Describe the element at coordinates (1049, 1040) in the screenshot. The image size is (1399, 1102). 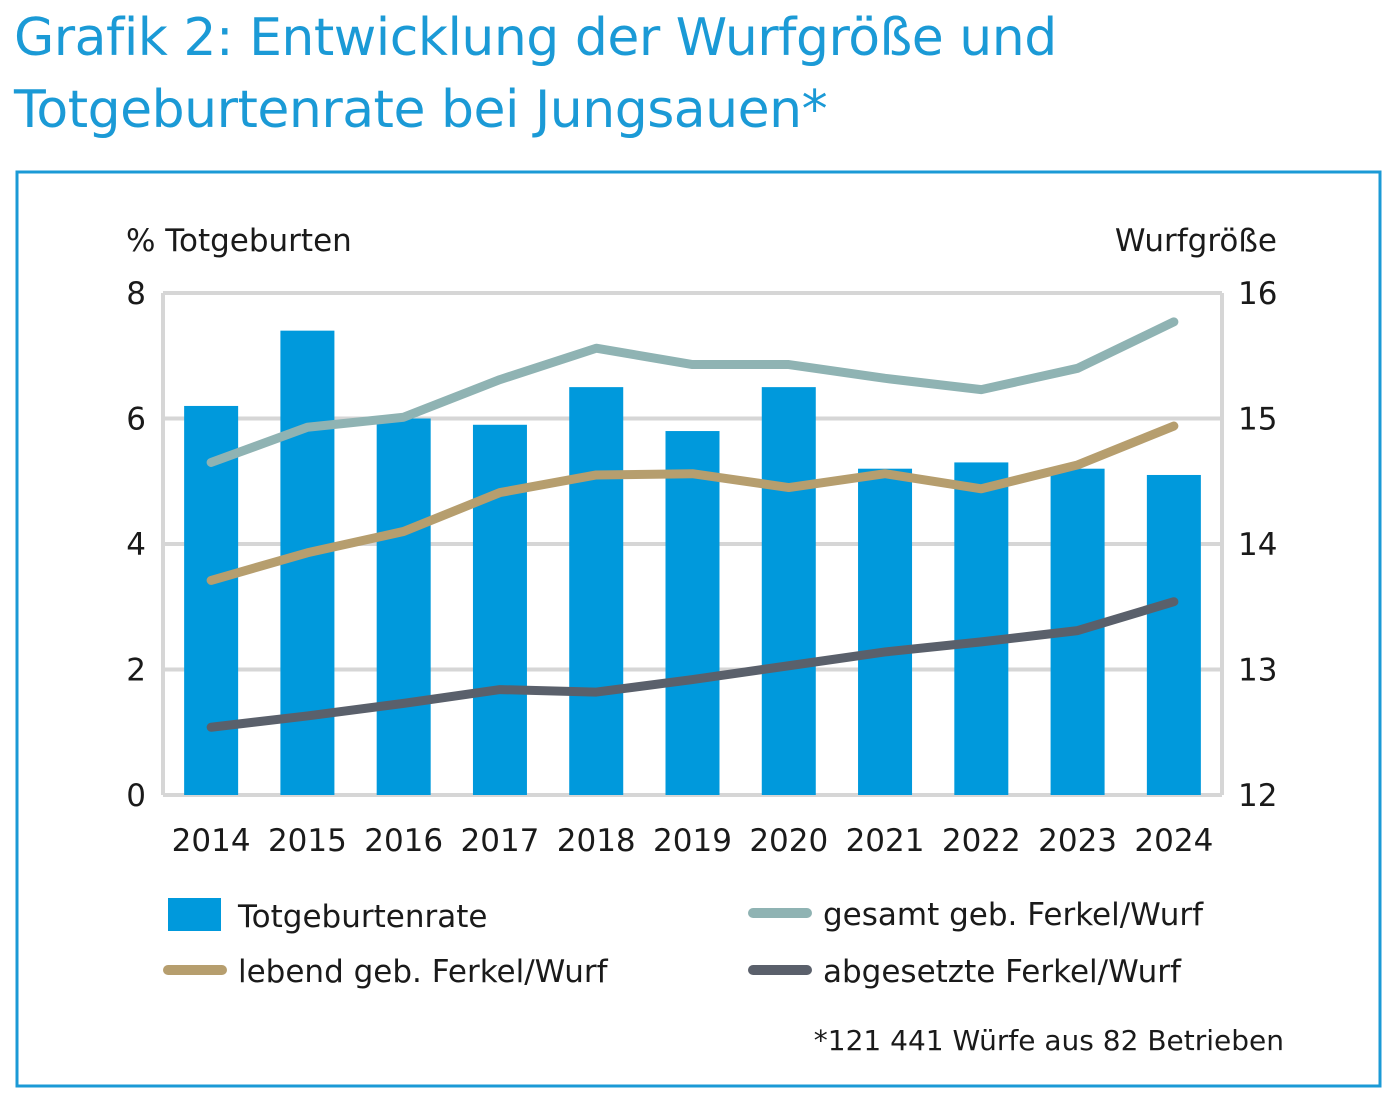
I see `footnote: *121 441 Würfe aus 82 Betrieben` at that location.